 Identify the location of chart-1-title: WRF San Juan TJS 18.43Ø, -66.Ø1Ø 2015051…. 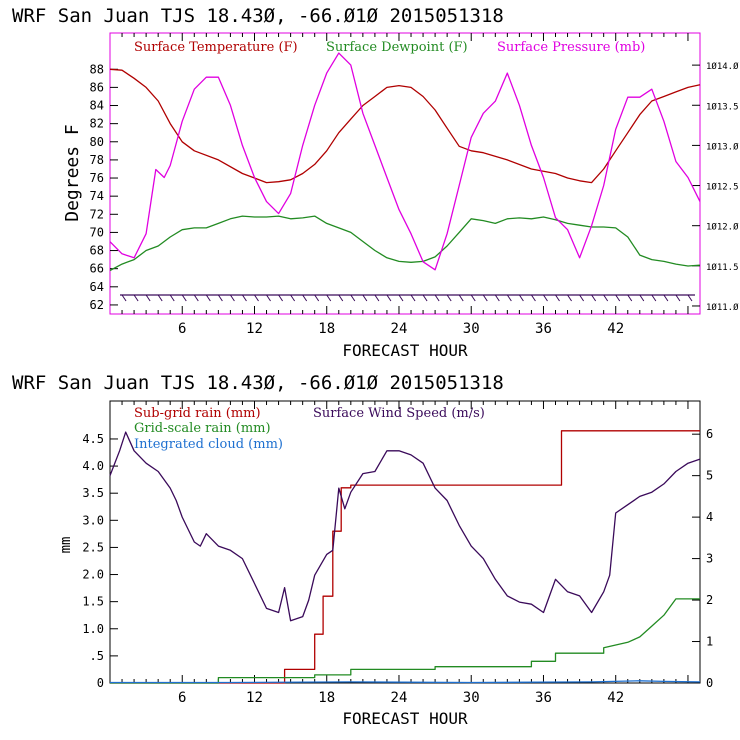
(258, 16).